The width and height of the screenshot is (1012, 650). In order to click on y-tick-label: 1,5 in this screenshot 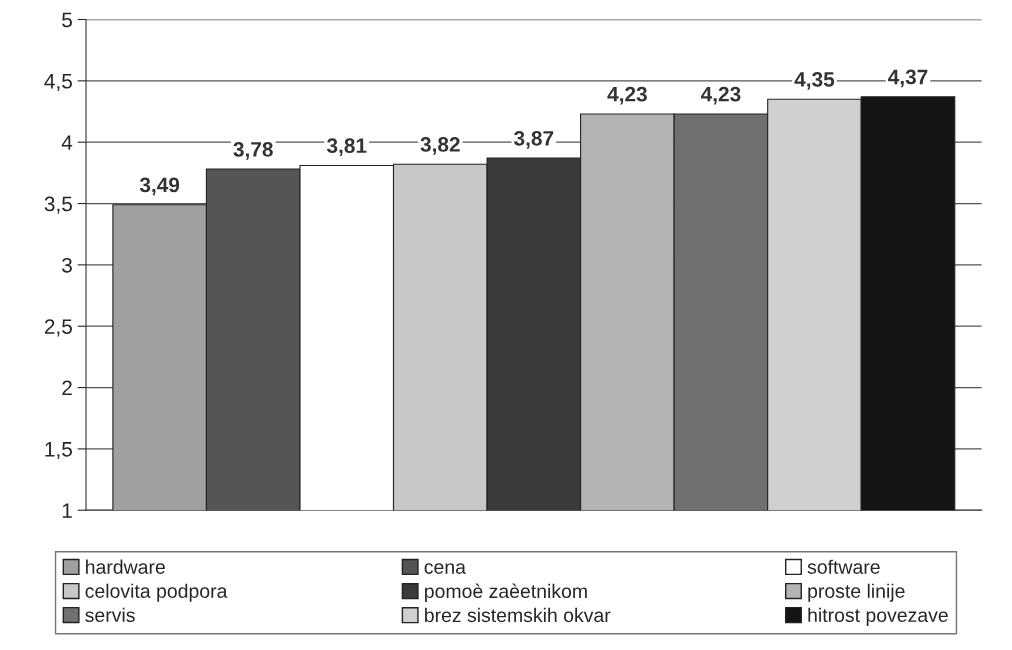, I will do `click(58, 451)`.